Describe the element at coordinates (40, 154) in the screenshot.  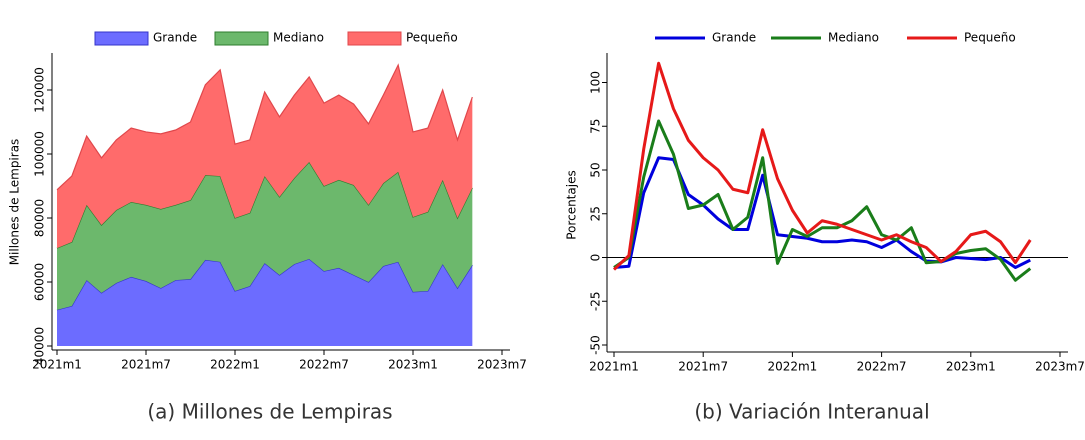
I see `y-tick-label: 100000` at that location.